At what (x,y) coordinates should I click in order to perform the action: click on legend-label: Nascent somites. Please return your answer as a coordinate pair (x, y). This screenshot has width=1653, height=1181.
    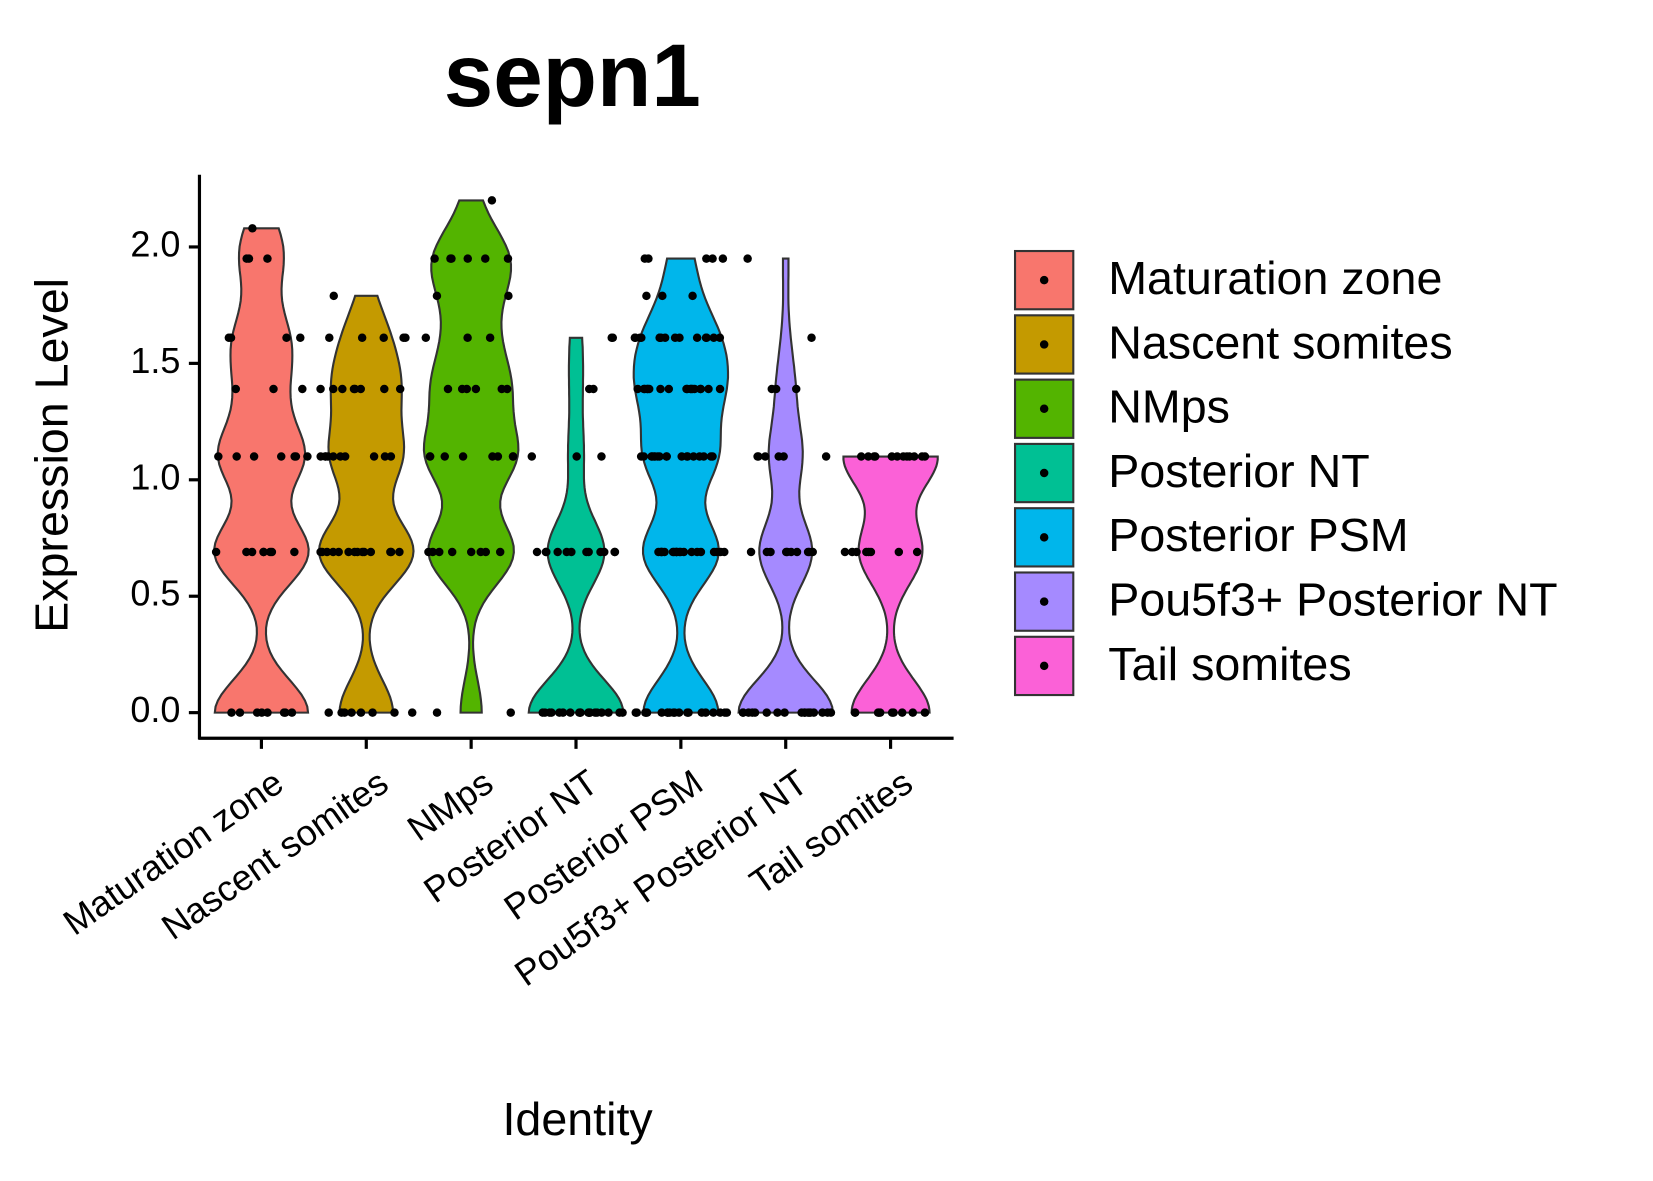
    Looking at the image, I should click on (1280, 342).